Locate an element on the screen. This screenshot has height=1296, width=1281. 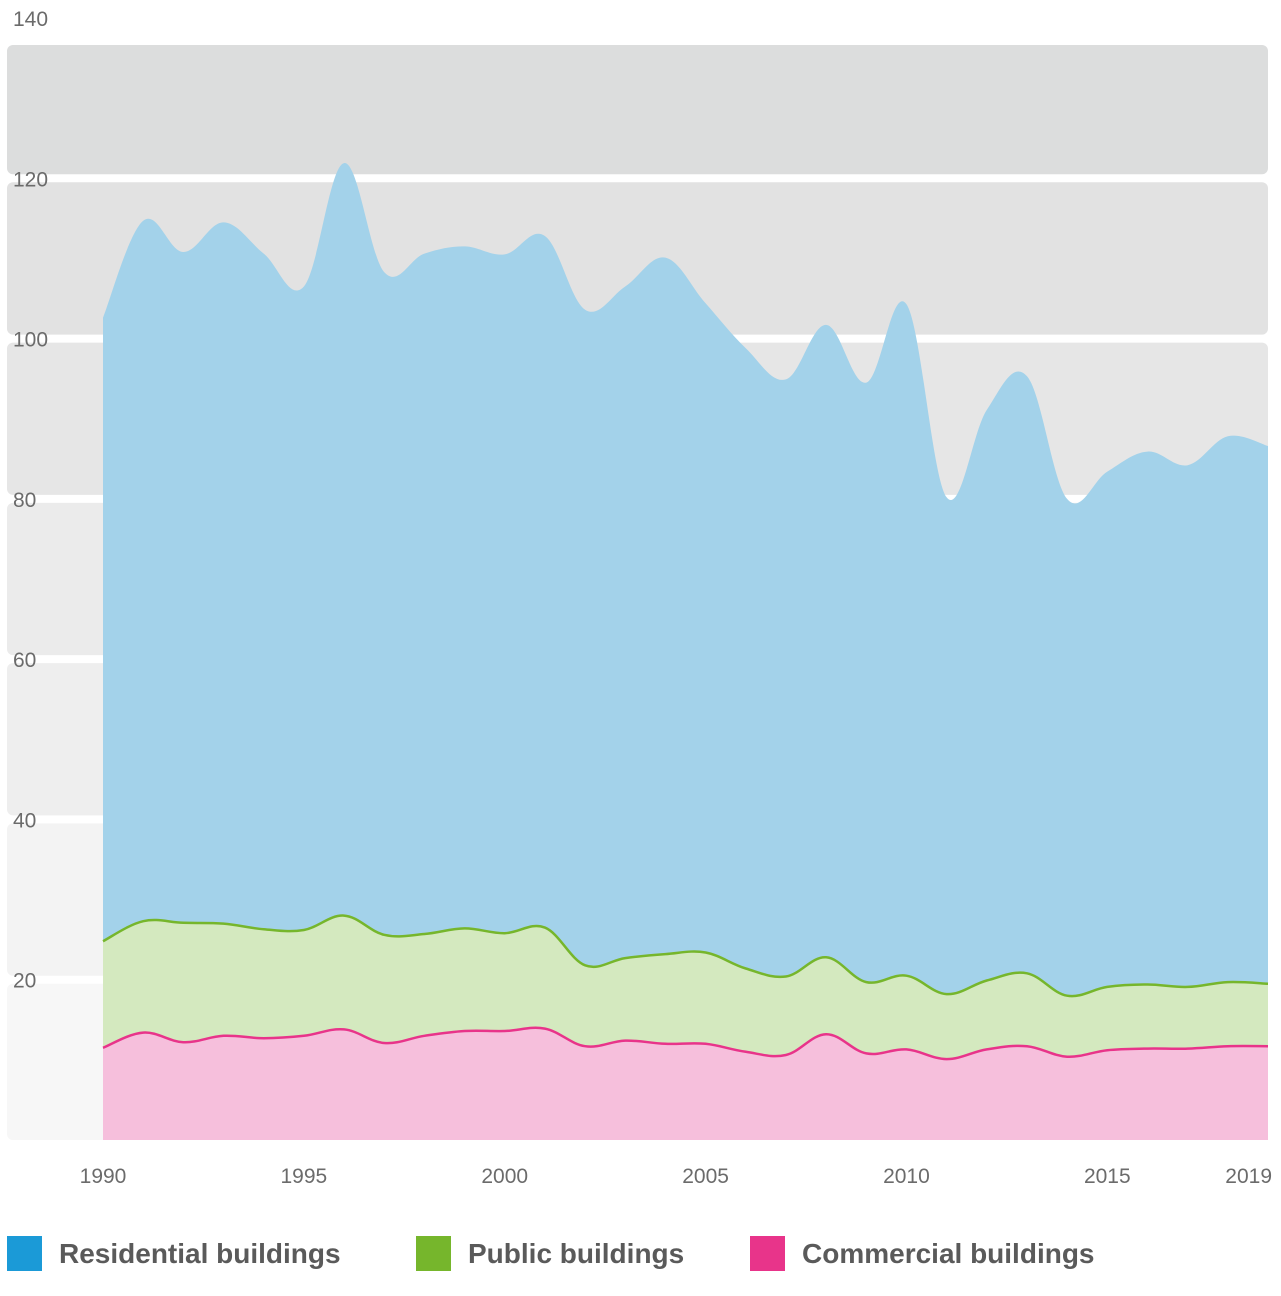
x-tick-label: 2010 is located at coordinates (906, 1176).